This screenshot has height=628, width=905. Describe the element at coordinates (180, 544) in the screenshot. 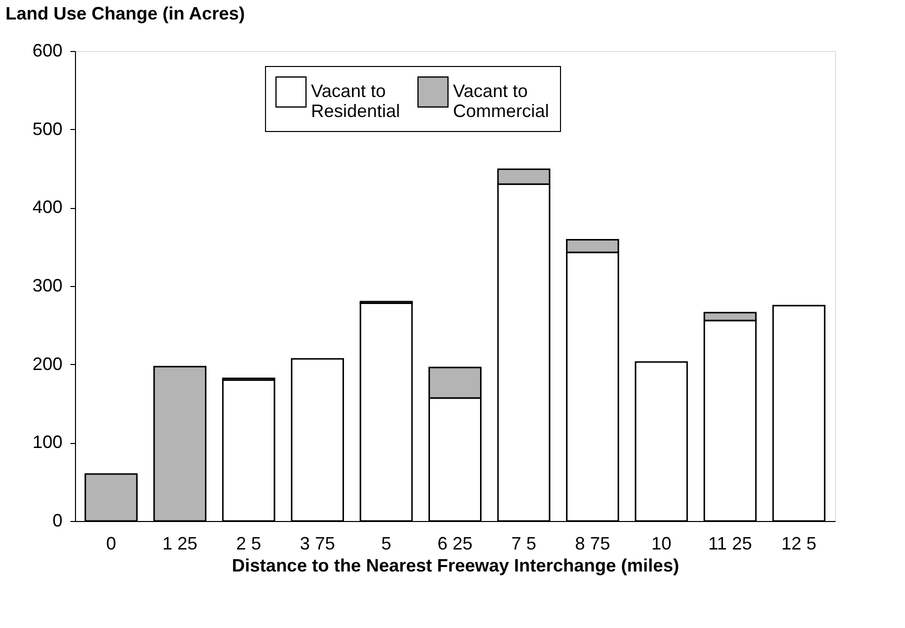

I see `x-tick-label: 1 25` at that location.